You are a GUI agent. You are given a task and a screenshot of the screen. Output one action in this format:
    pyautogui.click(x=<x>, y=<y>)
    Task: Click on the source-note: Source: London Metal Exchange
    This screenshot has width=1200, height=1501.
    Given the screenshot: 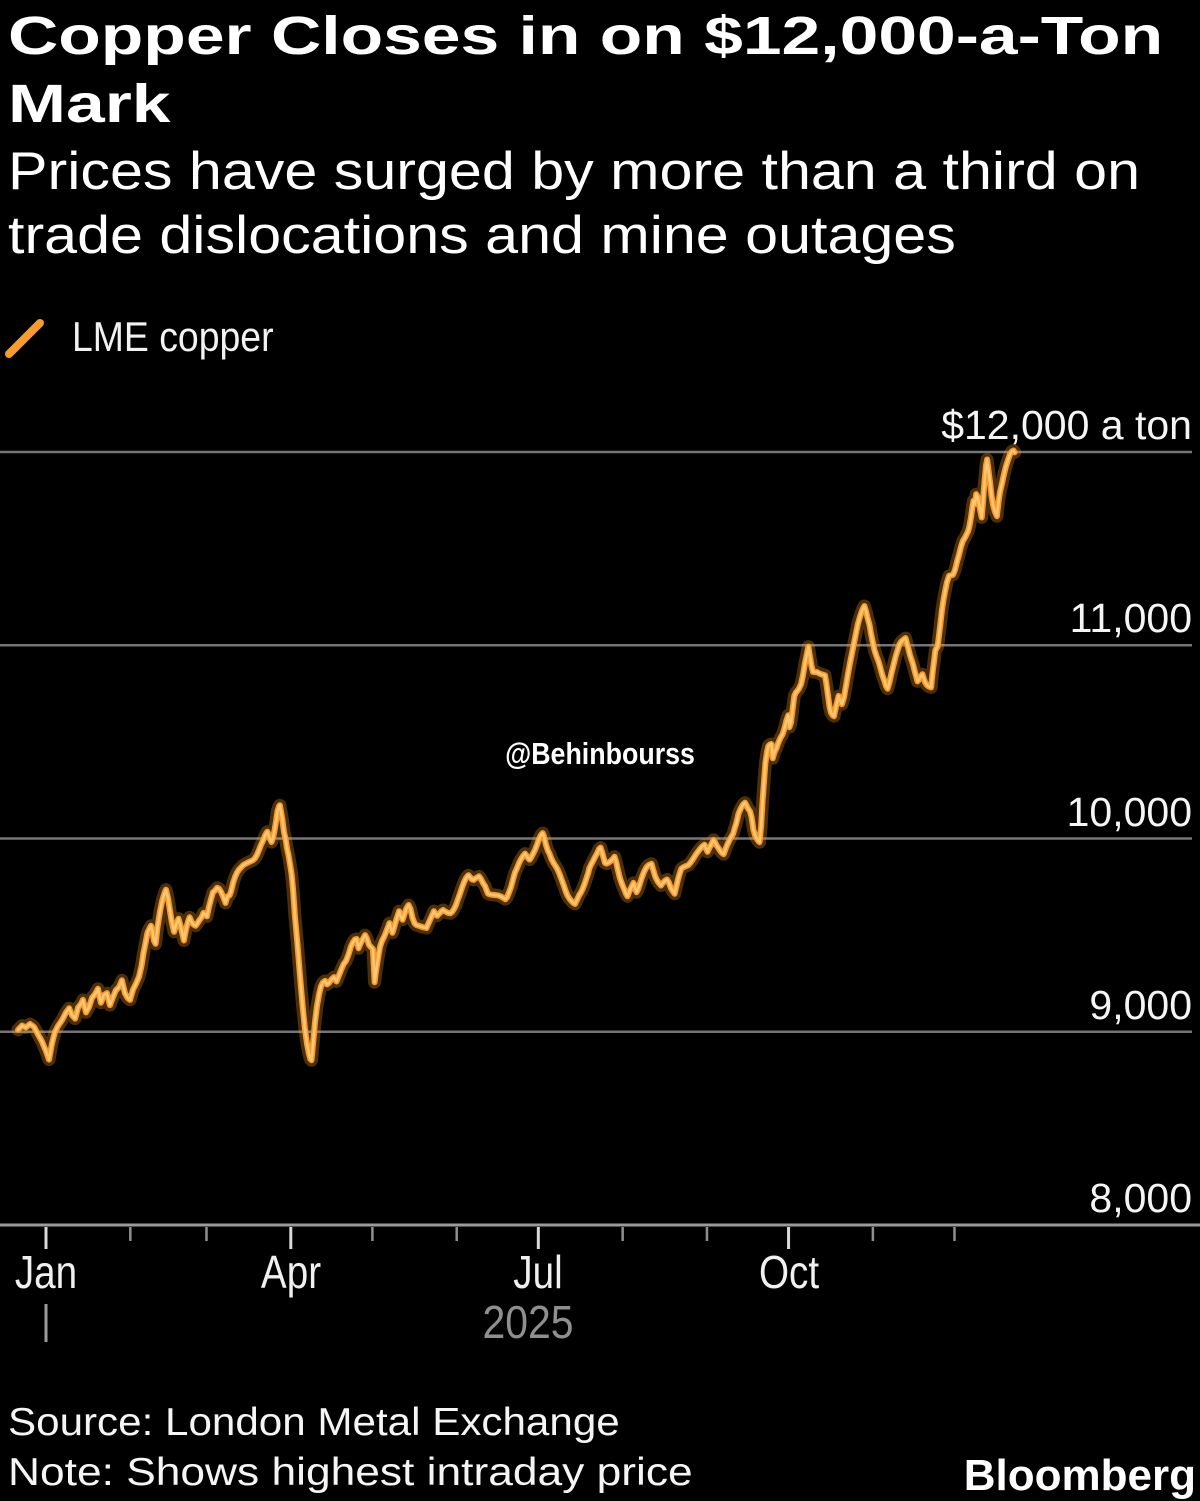 What is the action you would take?
    pyautogui.click(x=314, y=1422)
    